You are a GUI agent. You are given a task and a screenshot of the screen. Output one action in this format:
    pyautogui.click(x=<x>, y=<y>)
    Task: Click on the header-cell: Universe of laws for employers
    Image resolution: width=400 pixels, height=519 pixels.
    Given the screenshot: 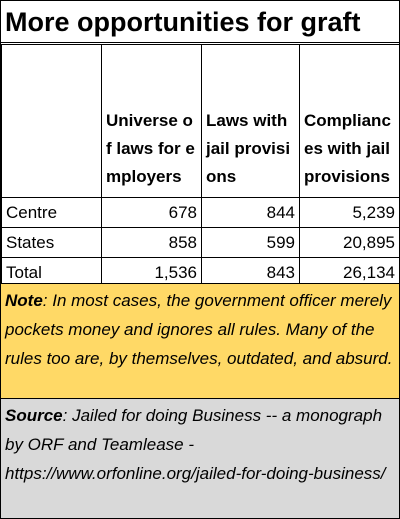 What is the action you would take?
    pyautogui.click(x=151, y=121)
    